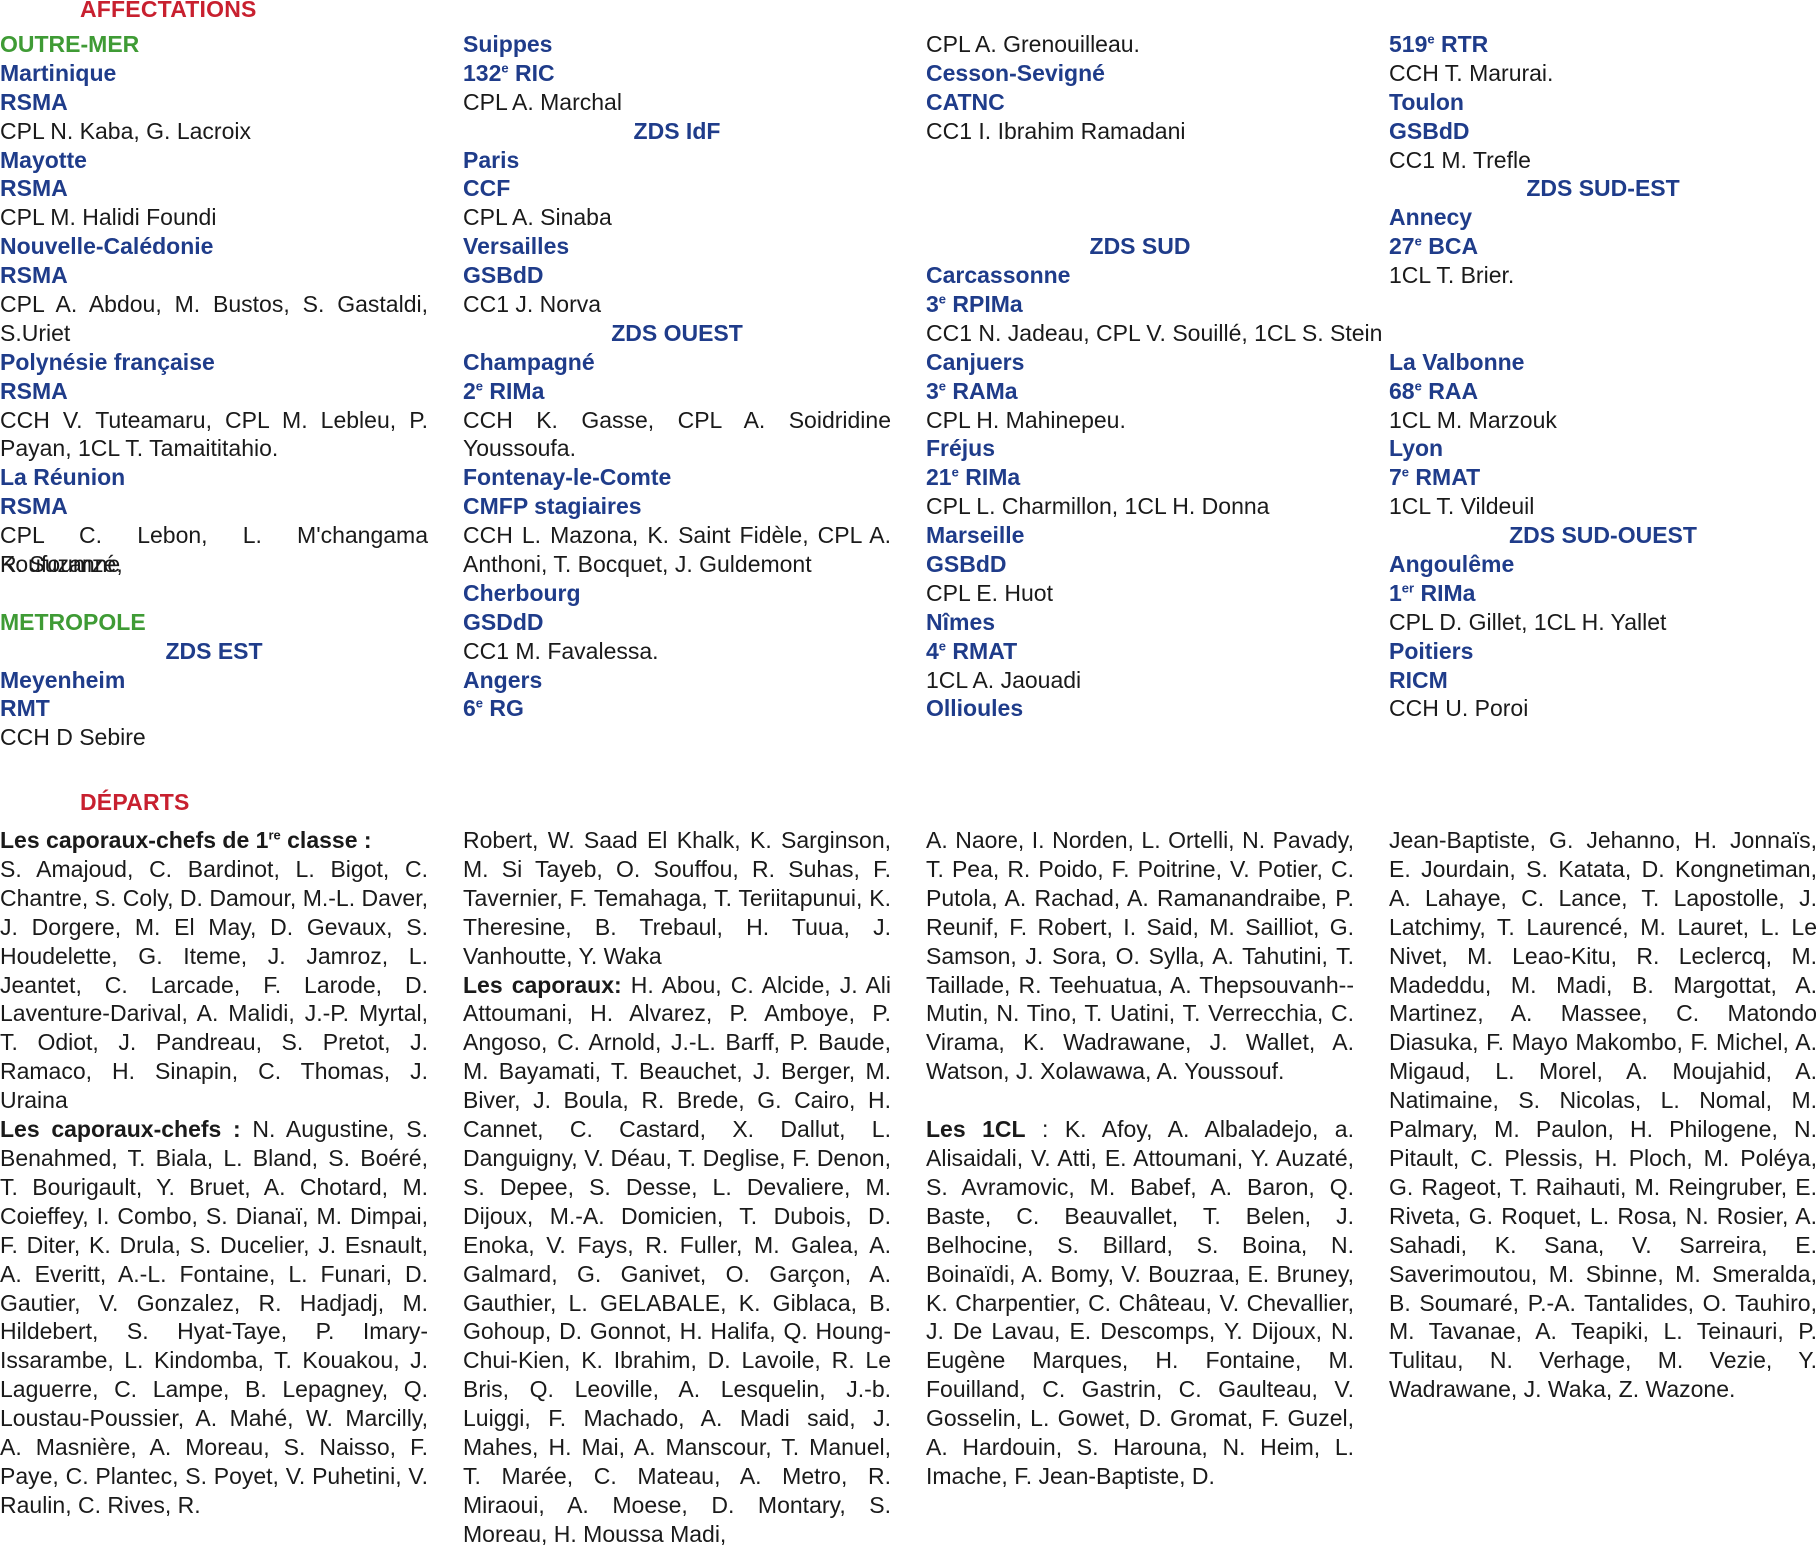 The image size is (1816, 1549). Describe the element at coordinates (509, 72) in the screenshot. I see `unit-or-location: 132e RIC` at that location.